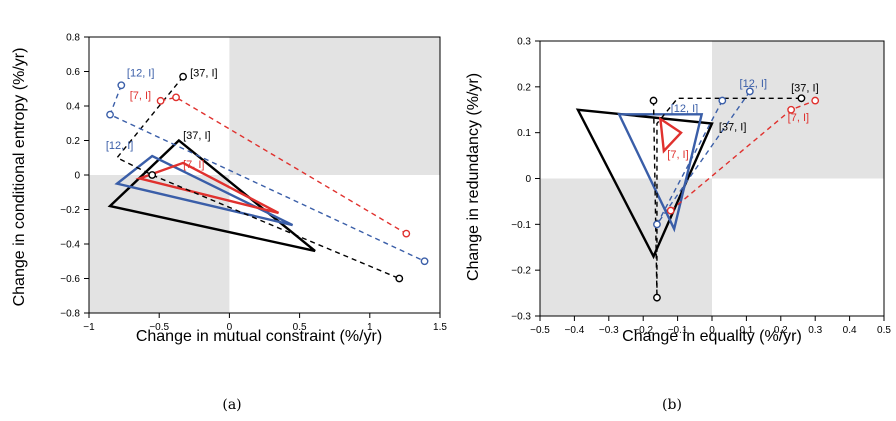  Describe the element at coordinates (73, 72) in the screenshot. I see `y-tick-label: 0.6` at that location.